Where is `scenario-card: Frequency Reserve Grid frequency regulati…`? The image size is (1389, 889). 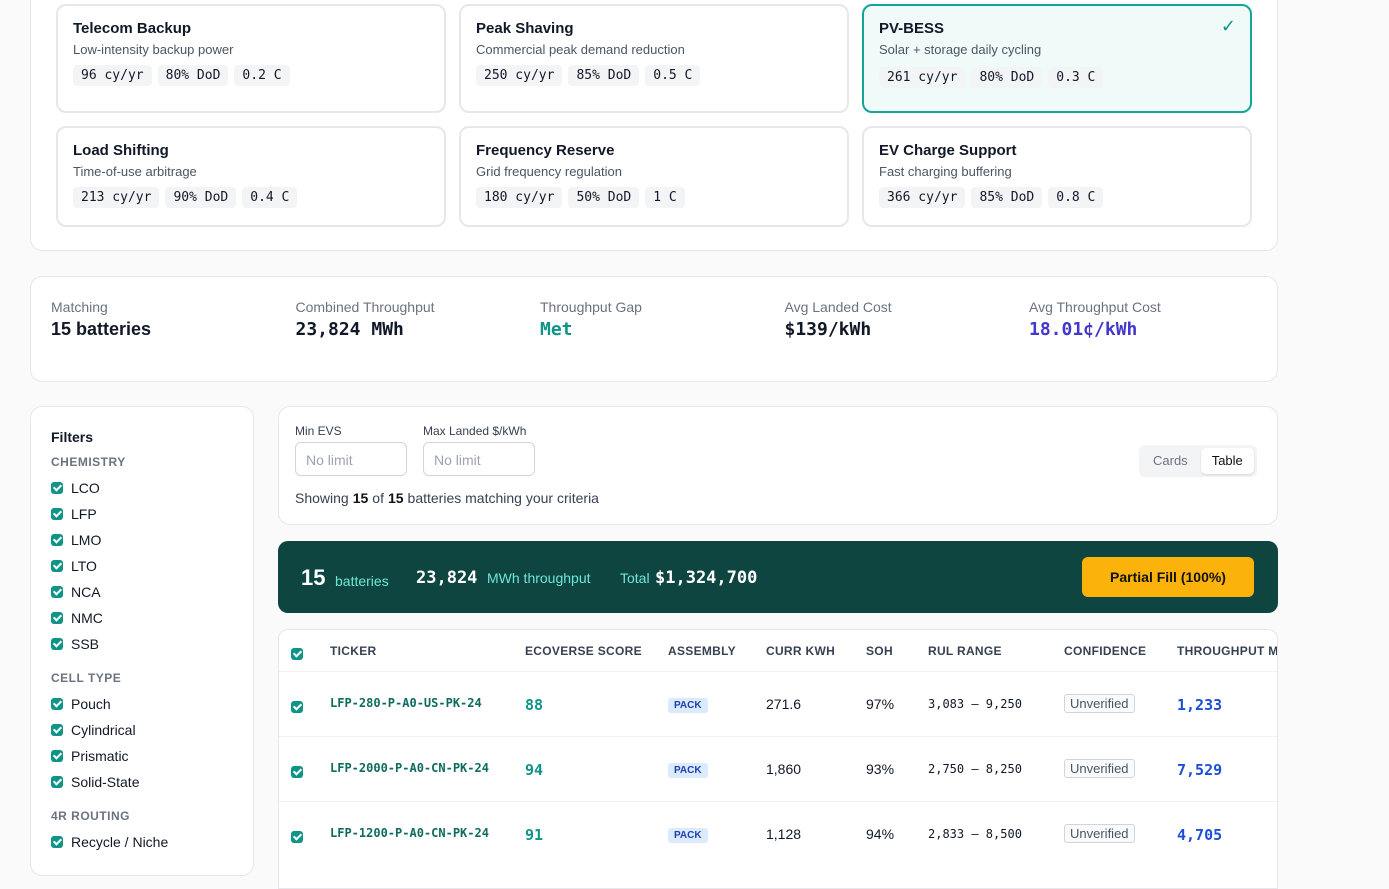
scenario-card: Frequency Reserve Grid frequency regulati… is located at coordinates (654, 176).